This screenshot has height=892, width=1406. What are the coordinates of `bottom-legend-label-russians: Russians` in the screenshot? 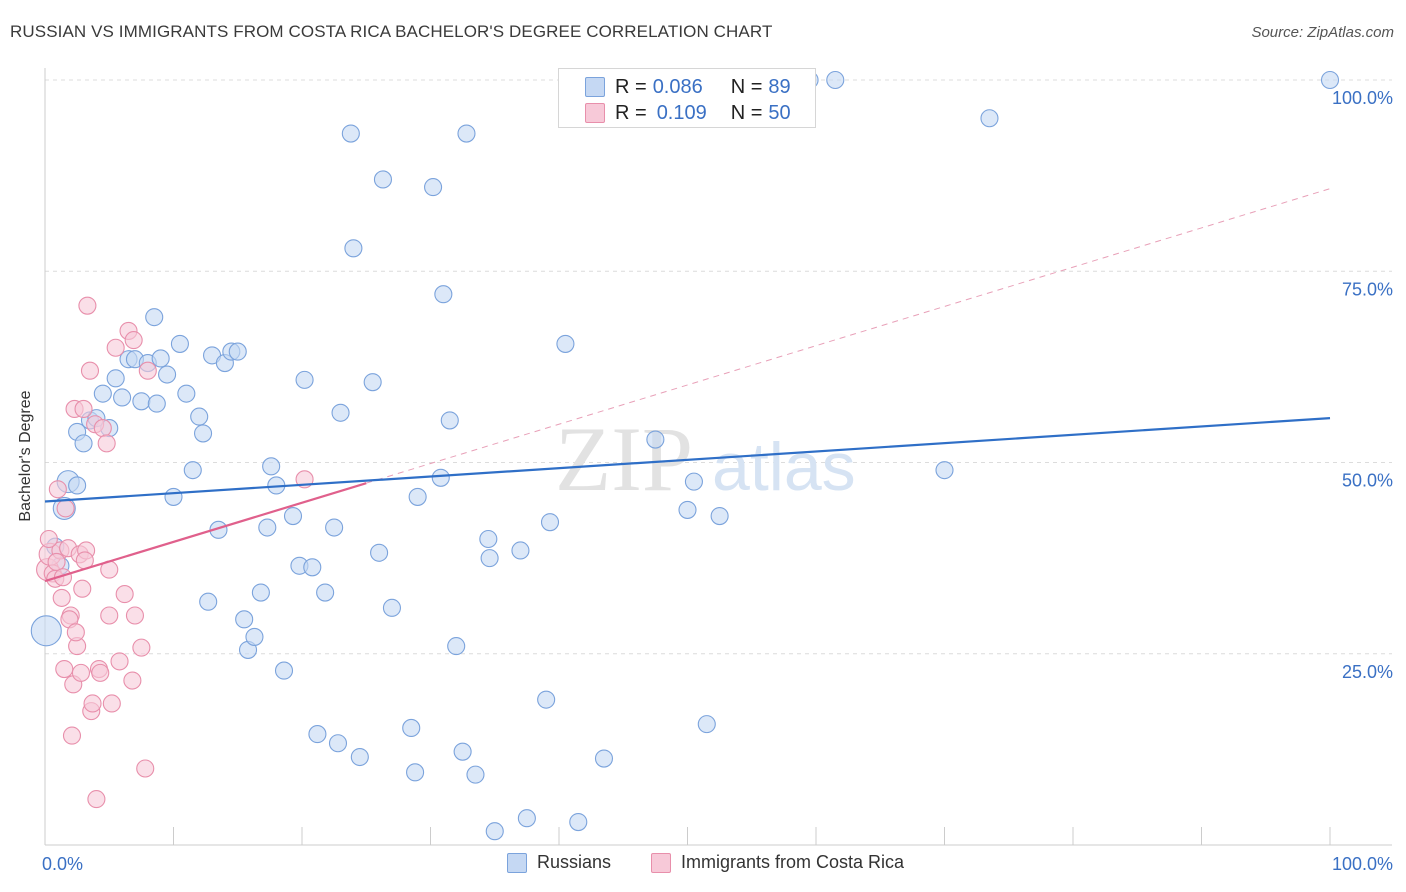 It's located at (574, 862).